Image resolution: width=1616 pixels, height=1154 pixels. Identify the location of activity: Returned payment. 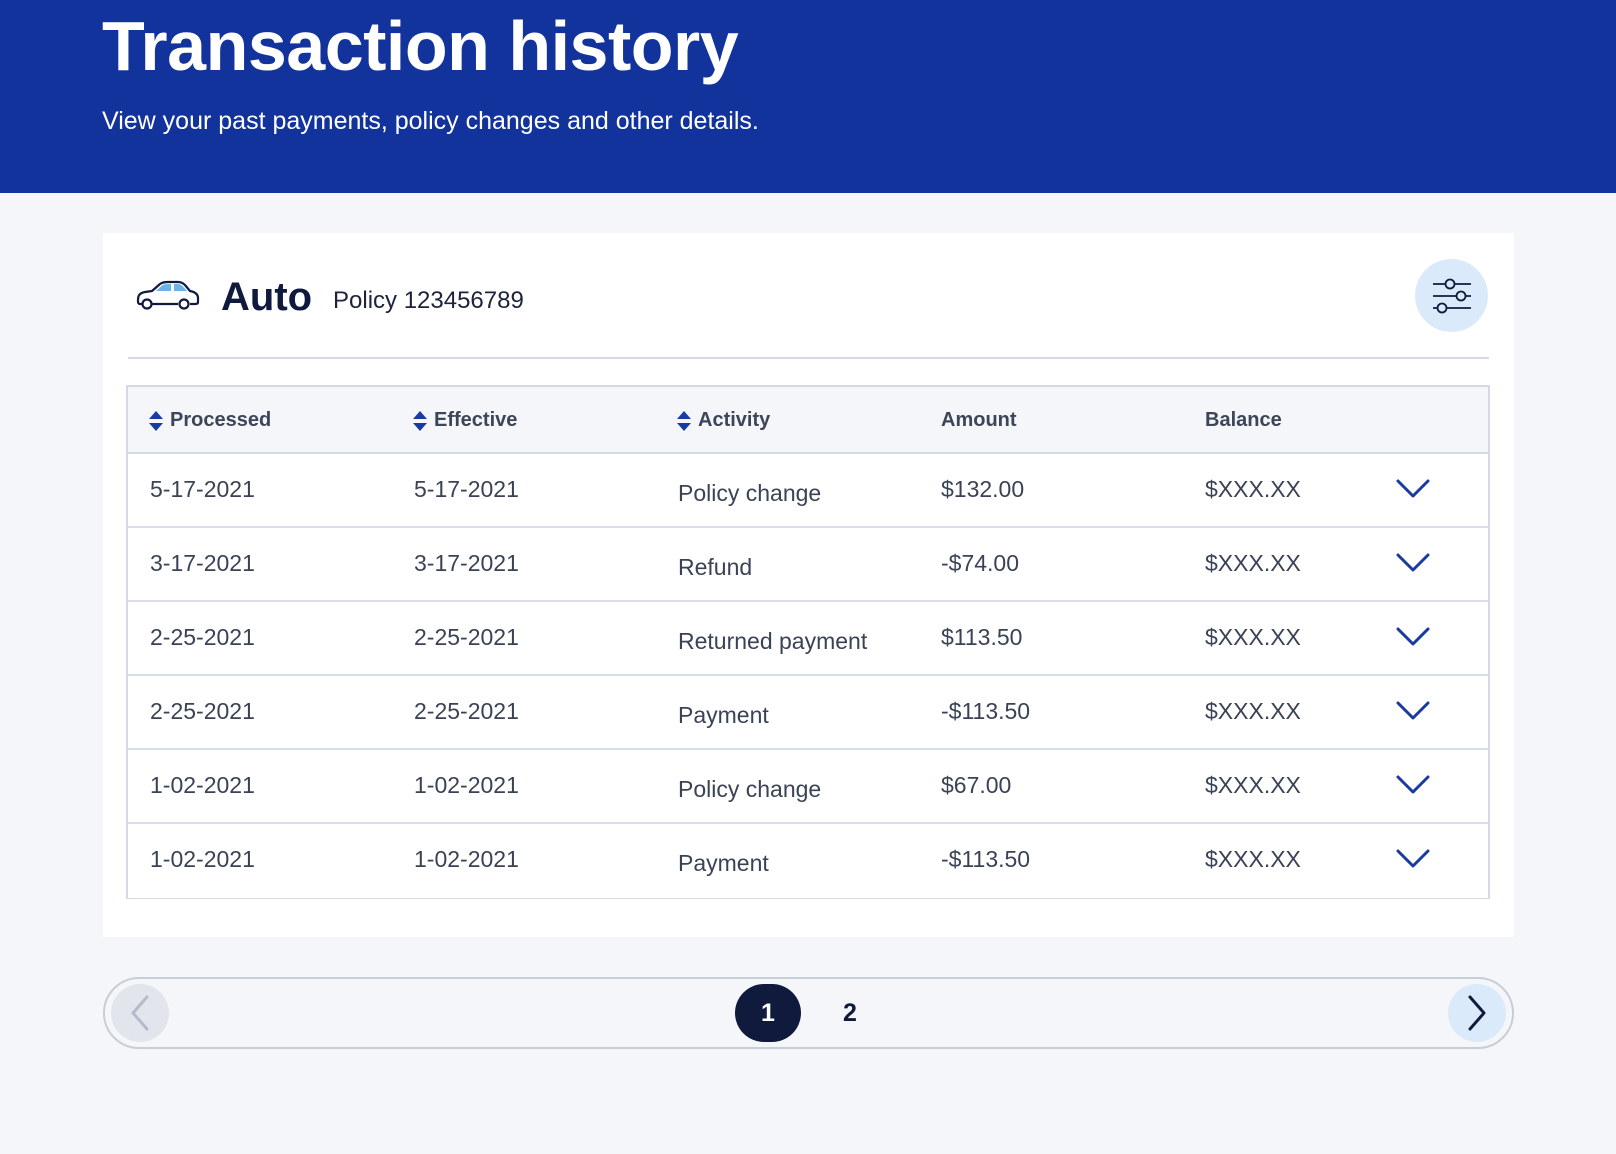
(773, 641).